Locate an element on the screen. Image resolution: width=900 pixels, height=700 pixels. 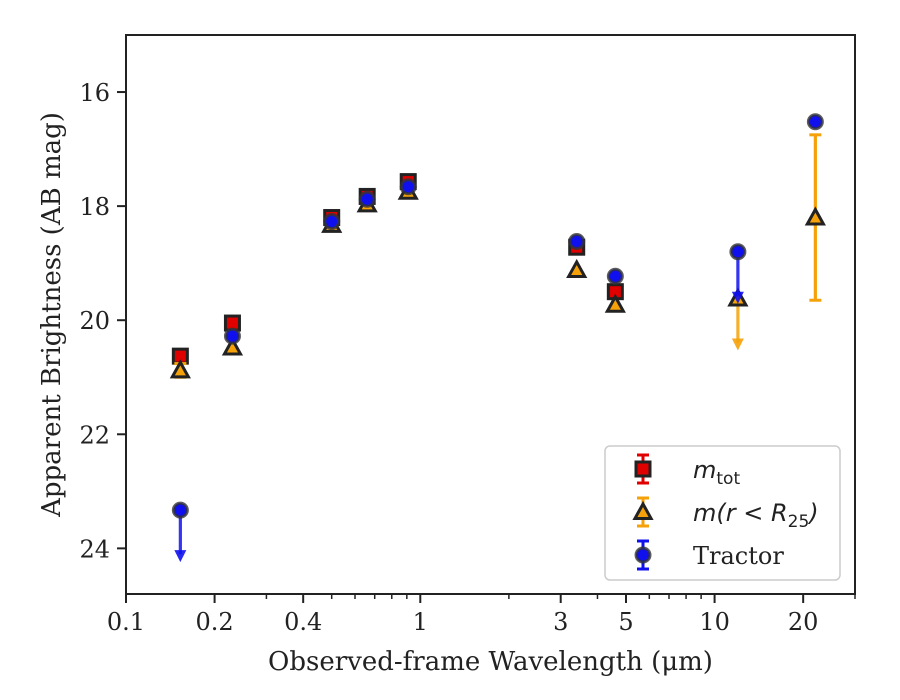
y-tick-label: 18 is located at coordinates (94, 207).